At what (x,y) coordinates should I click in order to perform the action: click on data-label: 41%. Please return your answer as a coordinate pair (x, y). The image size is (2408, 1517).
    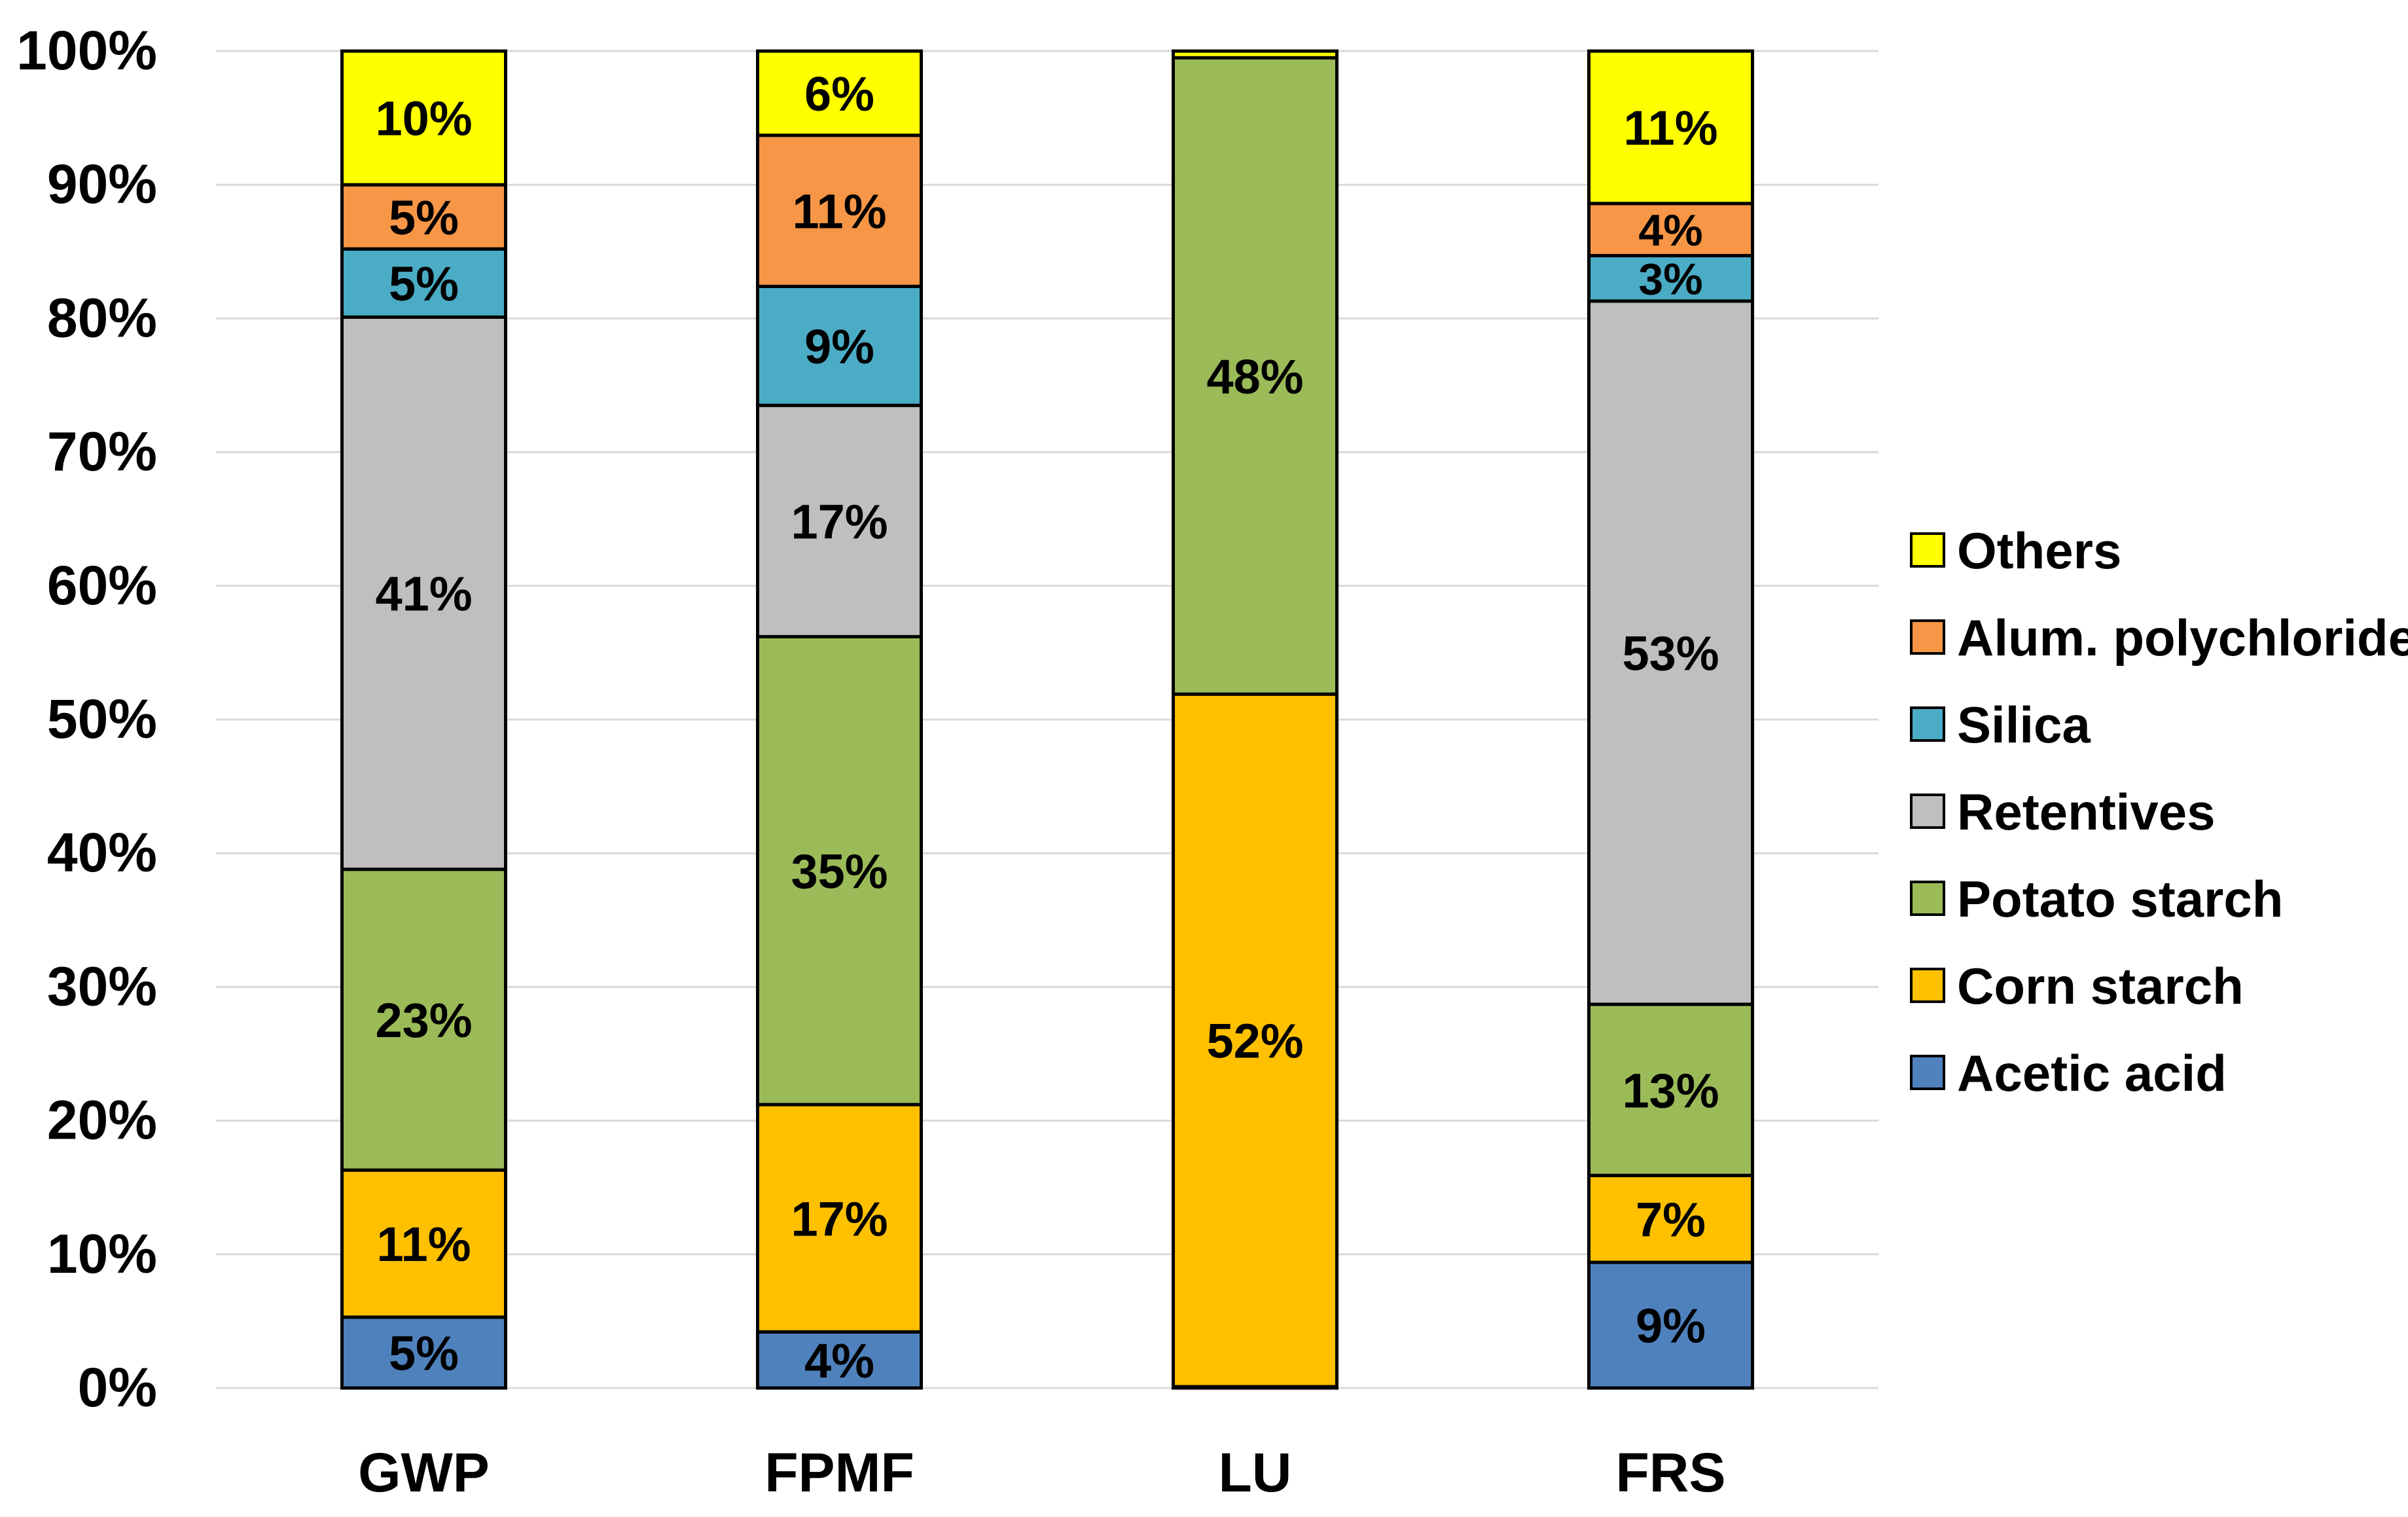
    Looking at the image, I should click on (423, 594).